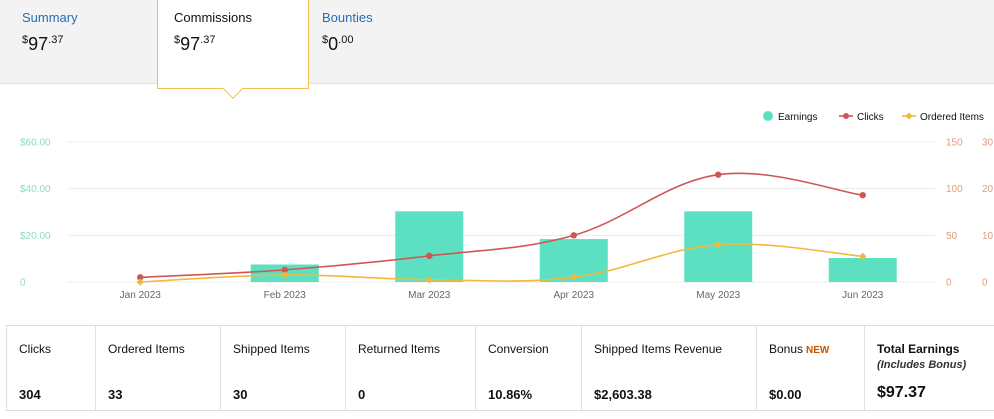 Image resolution: width=994 pixels, height=419 pixels. I want to click on stat-value: 0, so click(362, 394).